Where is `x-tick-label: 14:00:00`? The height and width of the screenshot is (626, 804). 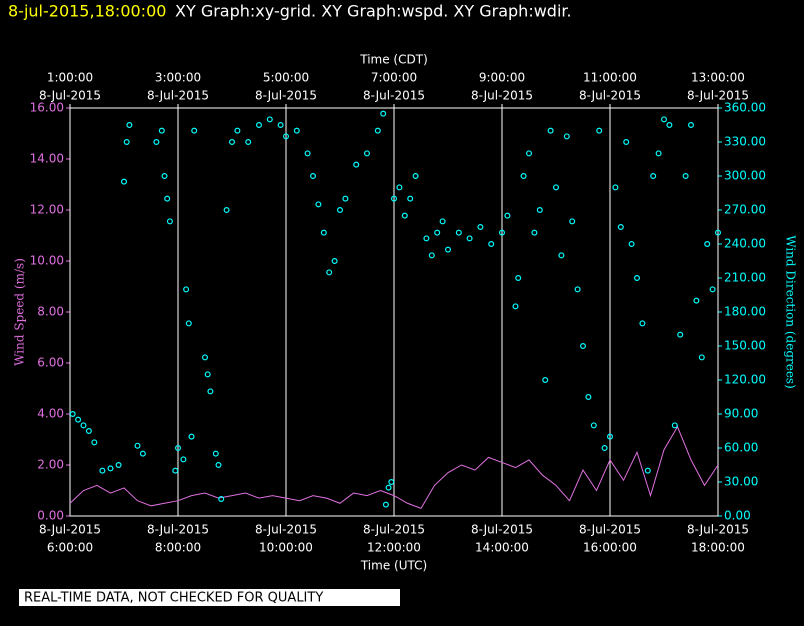 x-tick-label: 14:00:00 is located at coordinates (502, 548).